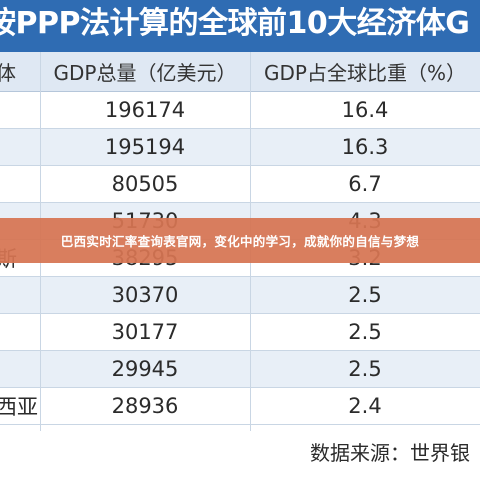 The image size is (480, 480). What do you see at coordinates (240, 72) in the screenshot?
I see `table-header-row: 体 GDP总量（亿美元） GDP占全球比重（%）` at bounding box center [240, 72].